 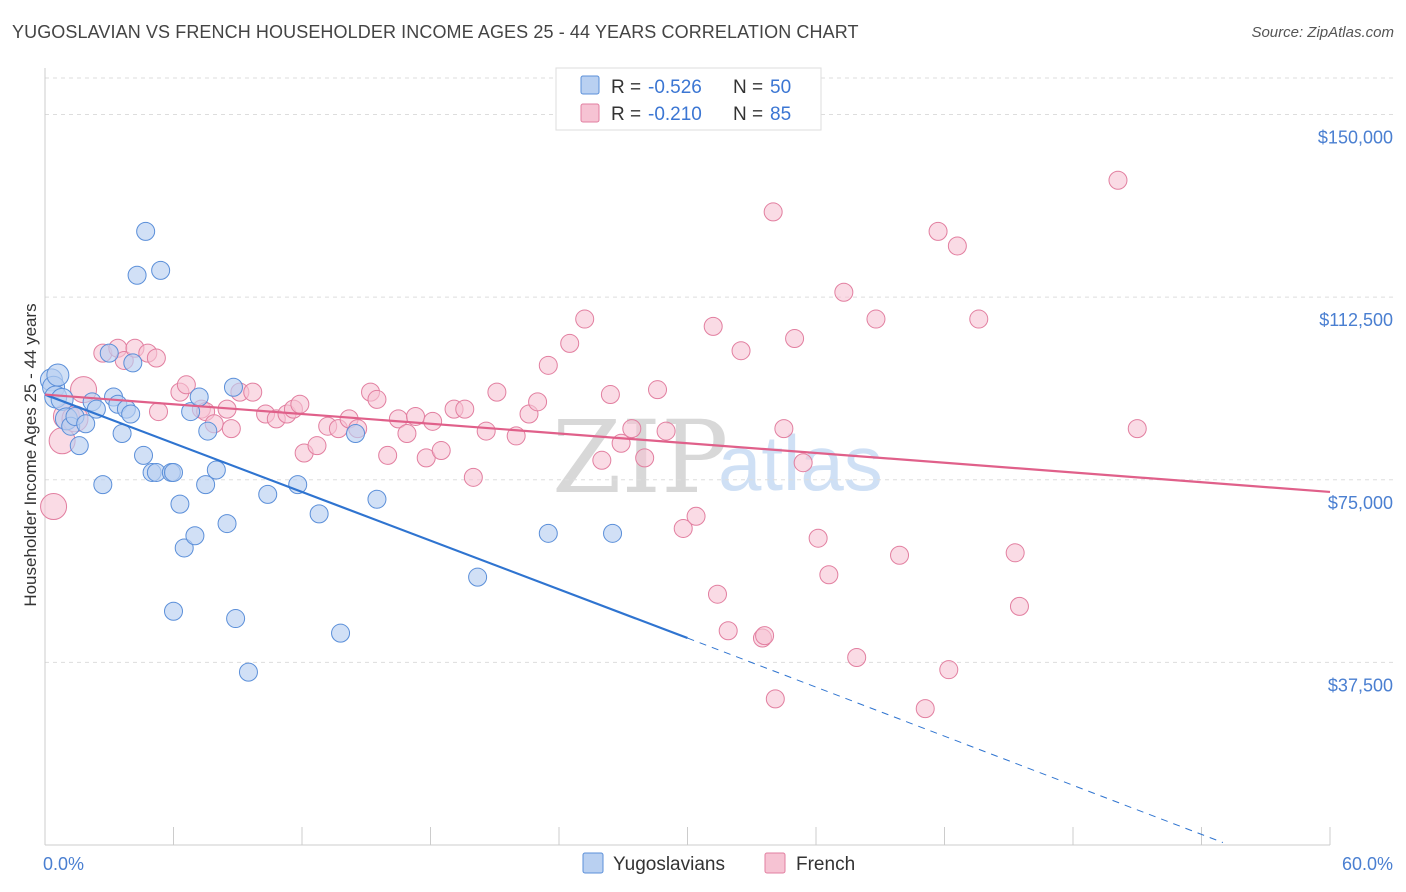 I want to click on legend-label-french: French, so click(x=825, y=864).